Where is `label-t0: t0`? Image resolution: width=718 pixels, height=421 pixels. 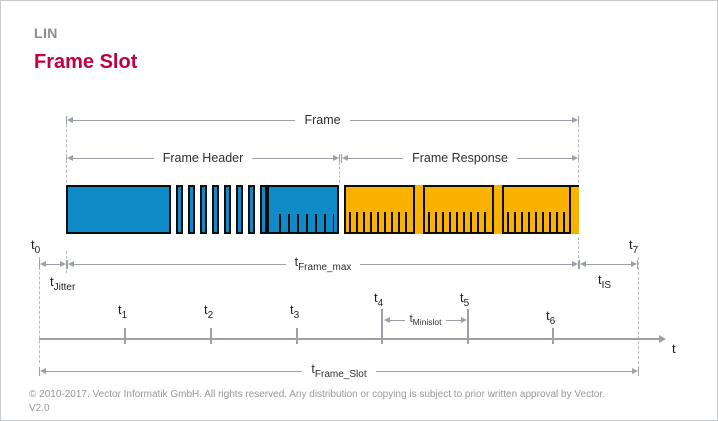
label-t0: t0 is located at coordinates (36, 246).